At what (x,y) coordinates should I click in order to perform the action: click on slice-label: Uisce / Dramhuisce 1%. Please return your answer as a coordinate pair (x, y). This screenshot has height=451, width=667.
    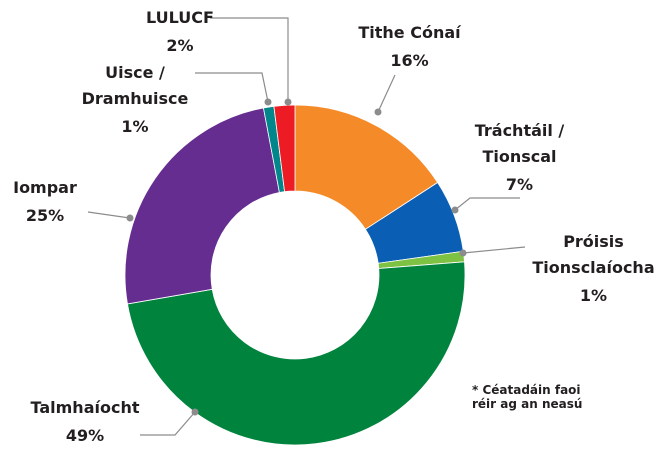
    Looking at the image, I should click on (135, 100).